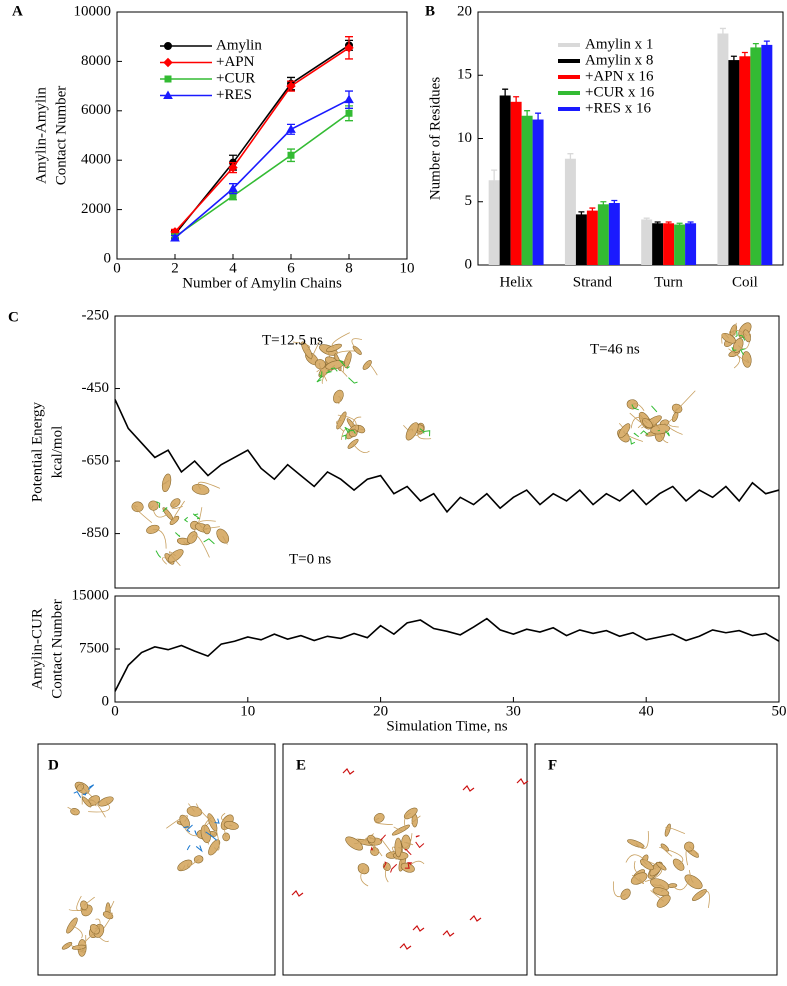 This screenshot has width=787, height=986. What do you see at coordinates (646, 711) in the screenshot?
I see `x-tick-label: 40` at bounding box center [646, 711].